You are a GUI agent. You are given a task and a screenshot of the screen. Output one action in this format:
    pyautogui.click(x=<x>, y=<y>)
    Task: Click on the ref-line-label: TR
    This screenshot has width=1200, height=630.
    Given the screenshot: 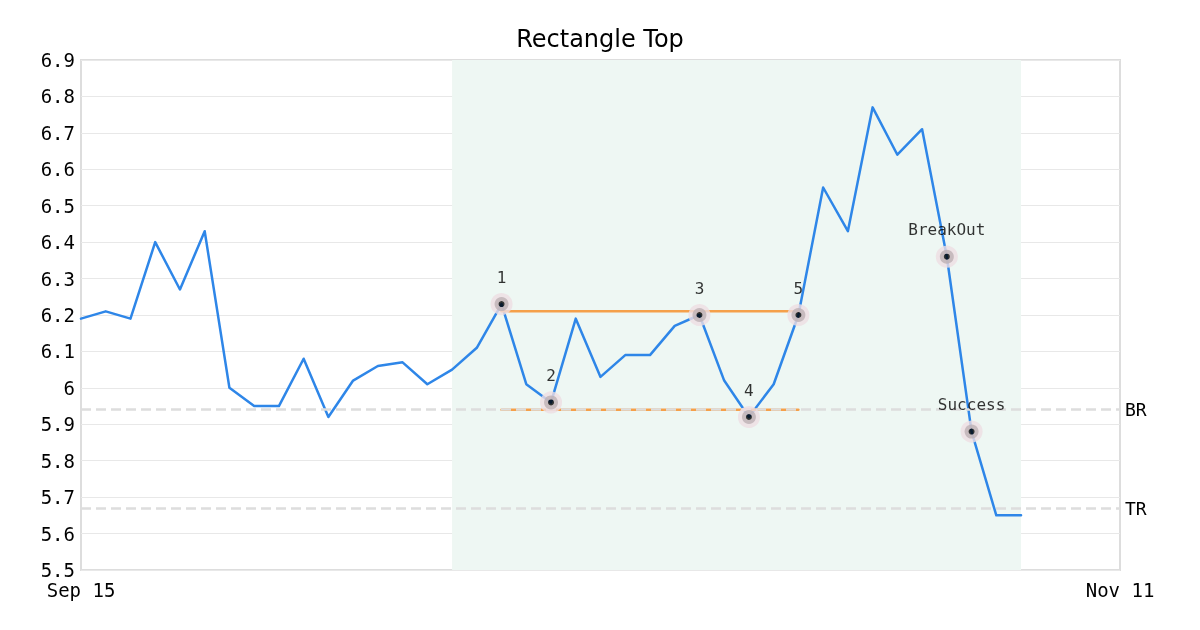 What is the action you would take?
    pyautogui.click(x=1136, y=508)
    